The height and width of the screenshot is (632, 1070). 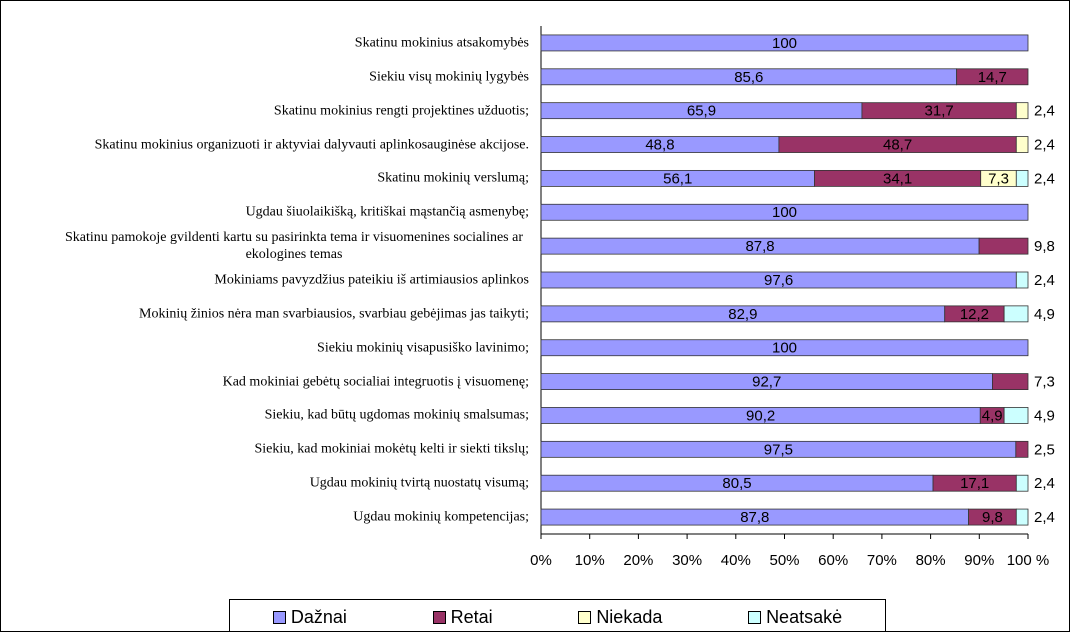 I want to click on value-label: 2,5, so click(x=1044, y=449).